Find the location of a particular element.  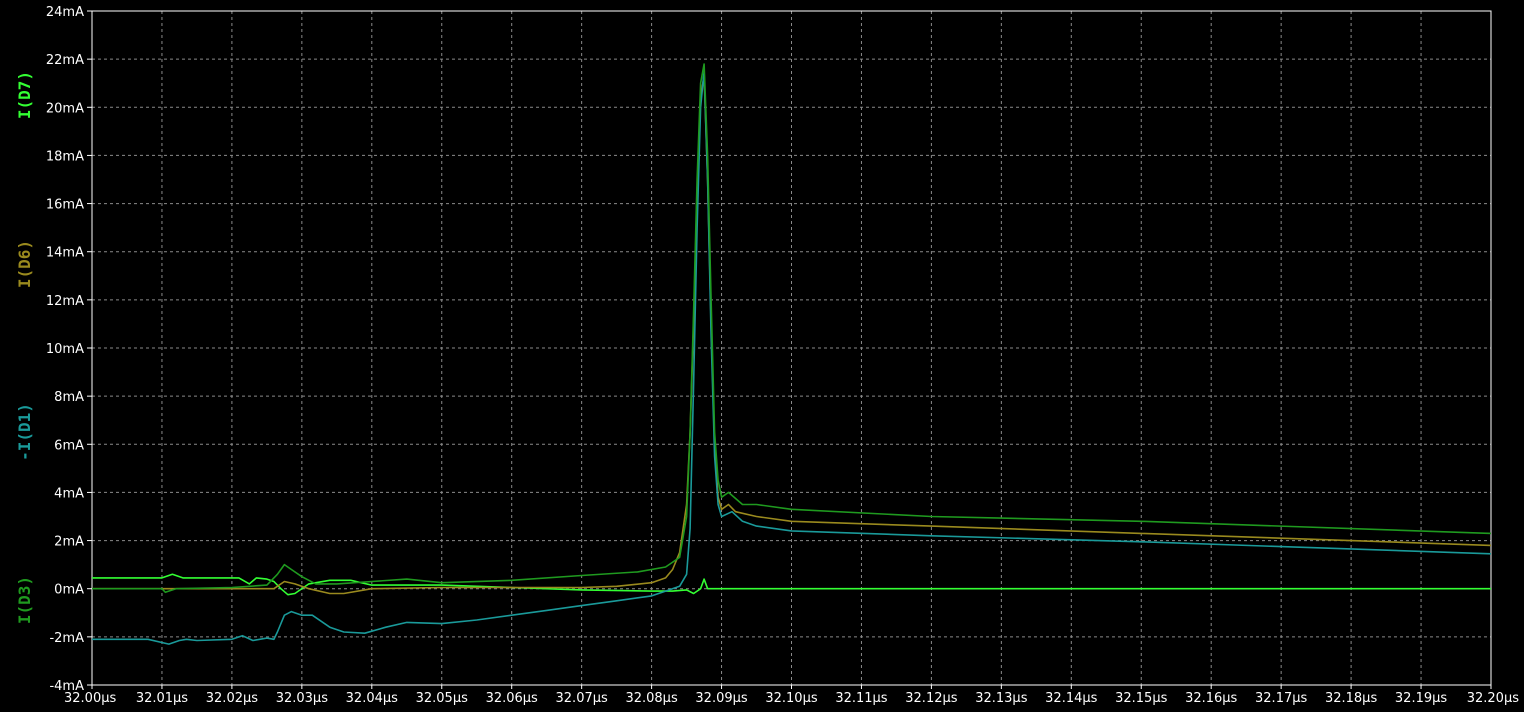

trace-label-id1: -I(D1) is located at coordinates (24, 432).